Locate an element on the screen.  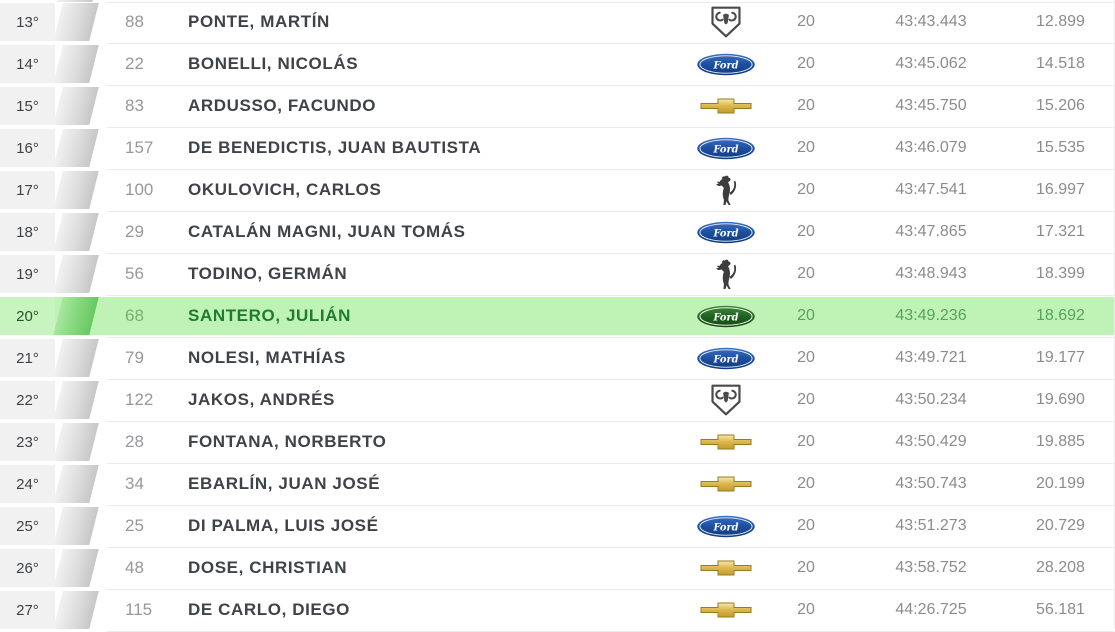
race-time: 43:49.721 is located at coordinates (931, 357).